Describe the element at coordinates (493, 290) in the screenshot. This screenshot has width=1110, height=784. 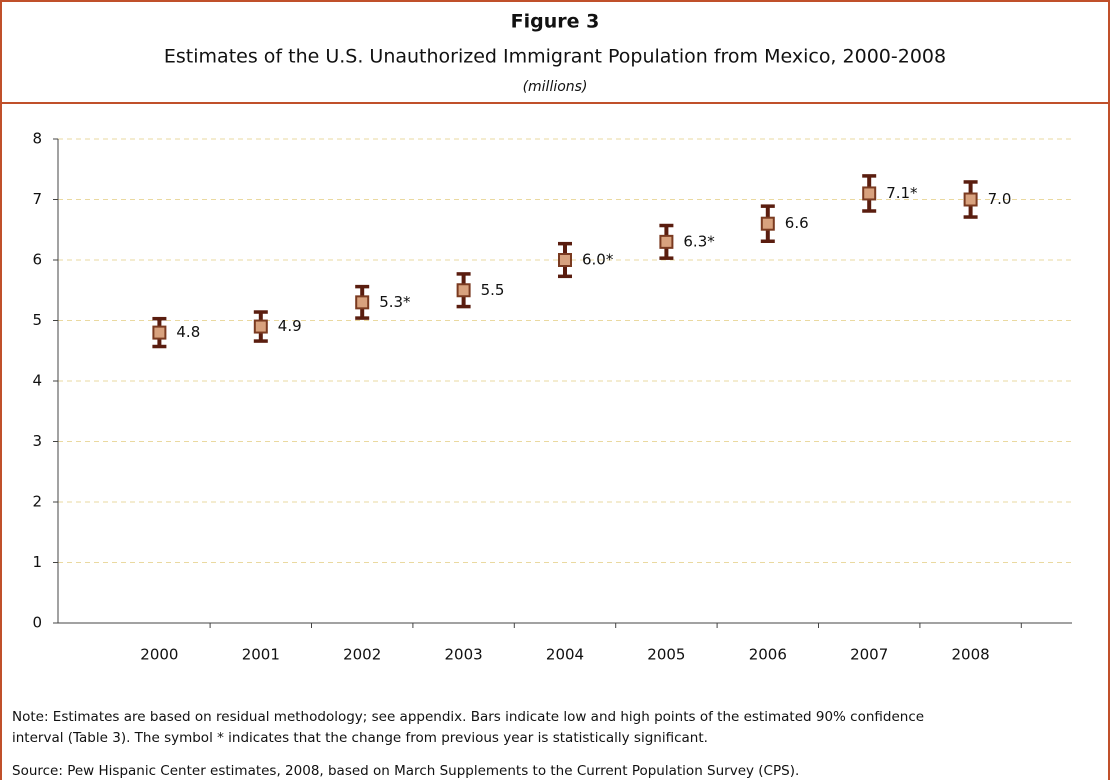
I see `value-label: 5.5` at that location.